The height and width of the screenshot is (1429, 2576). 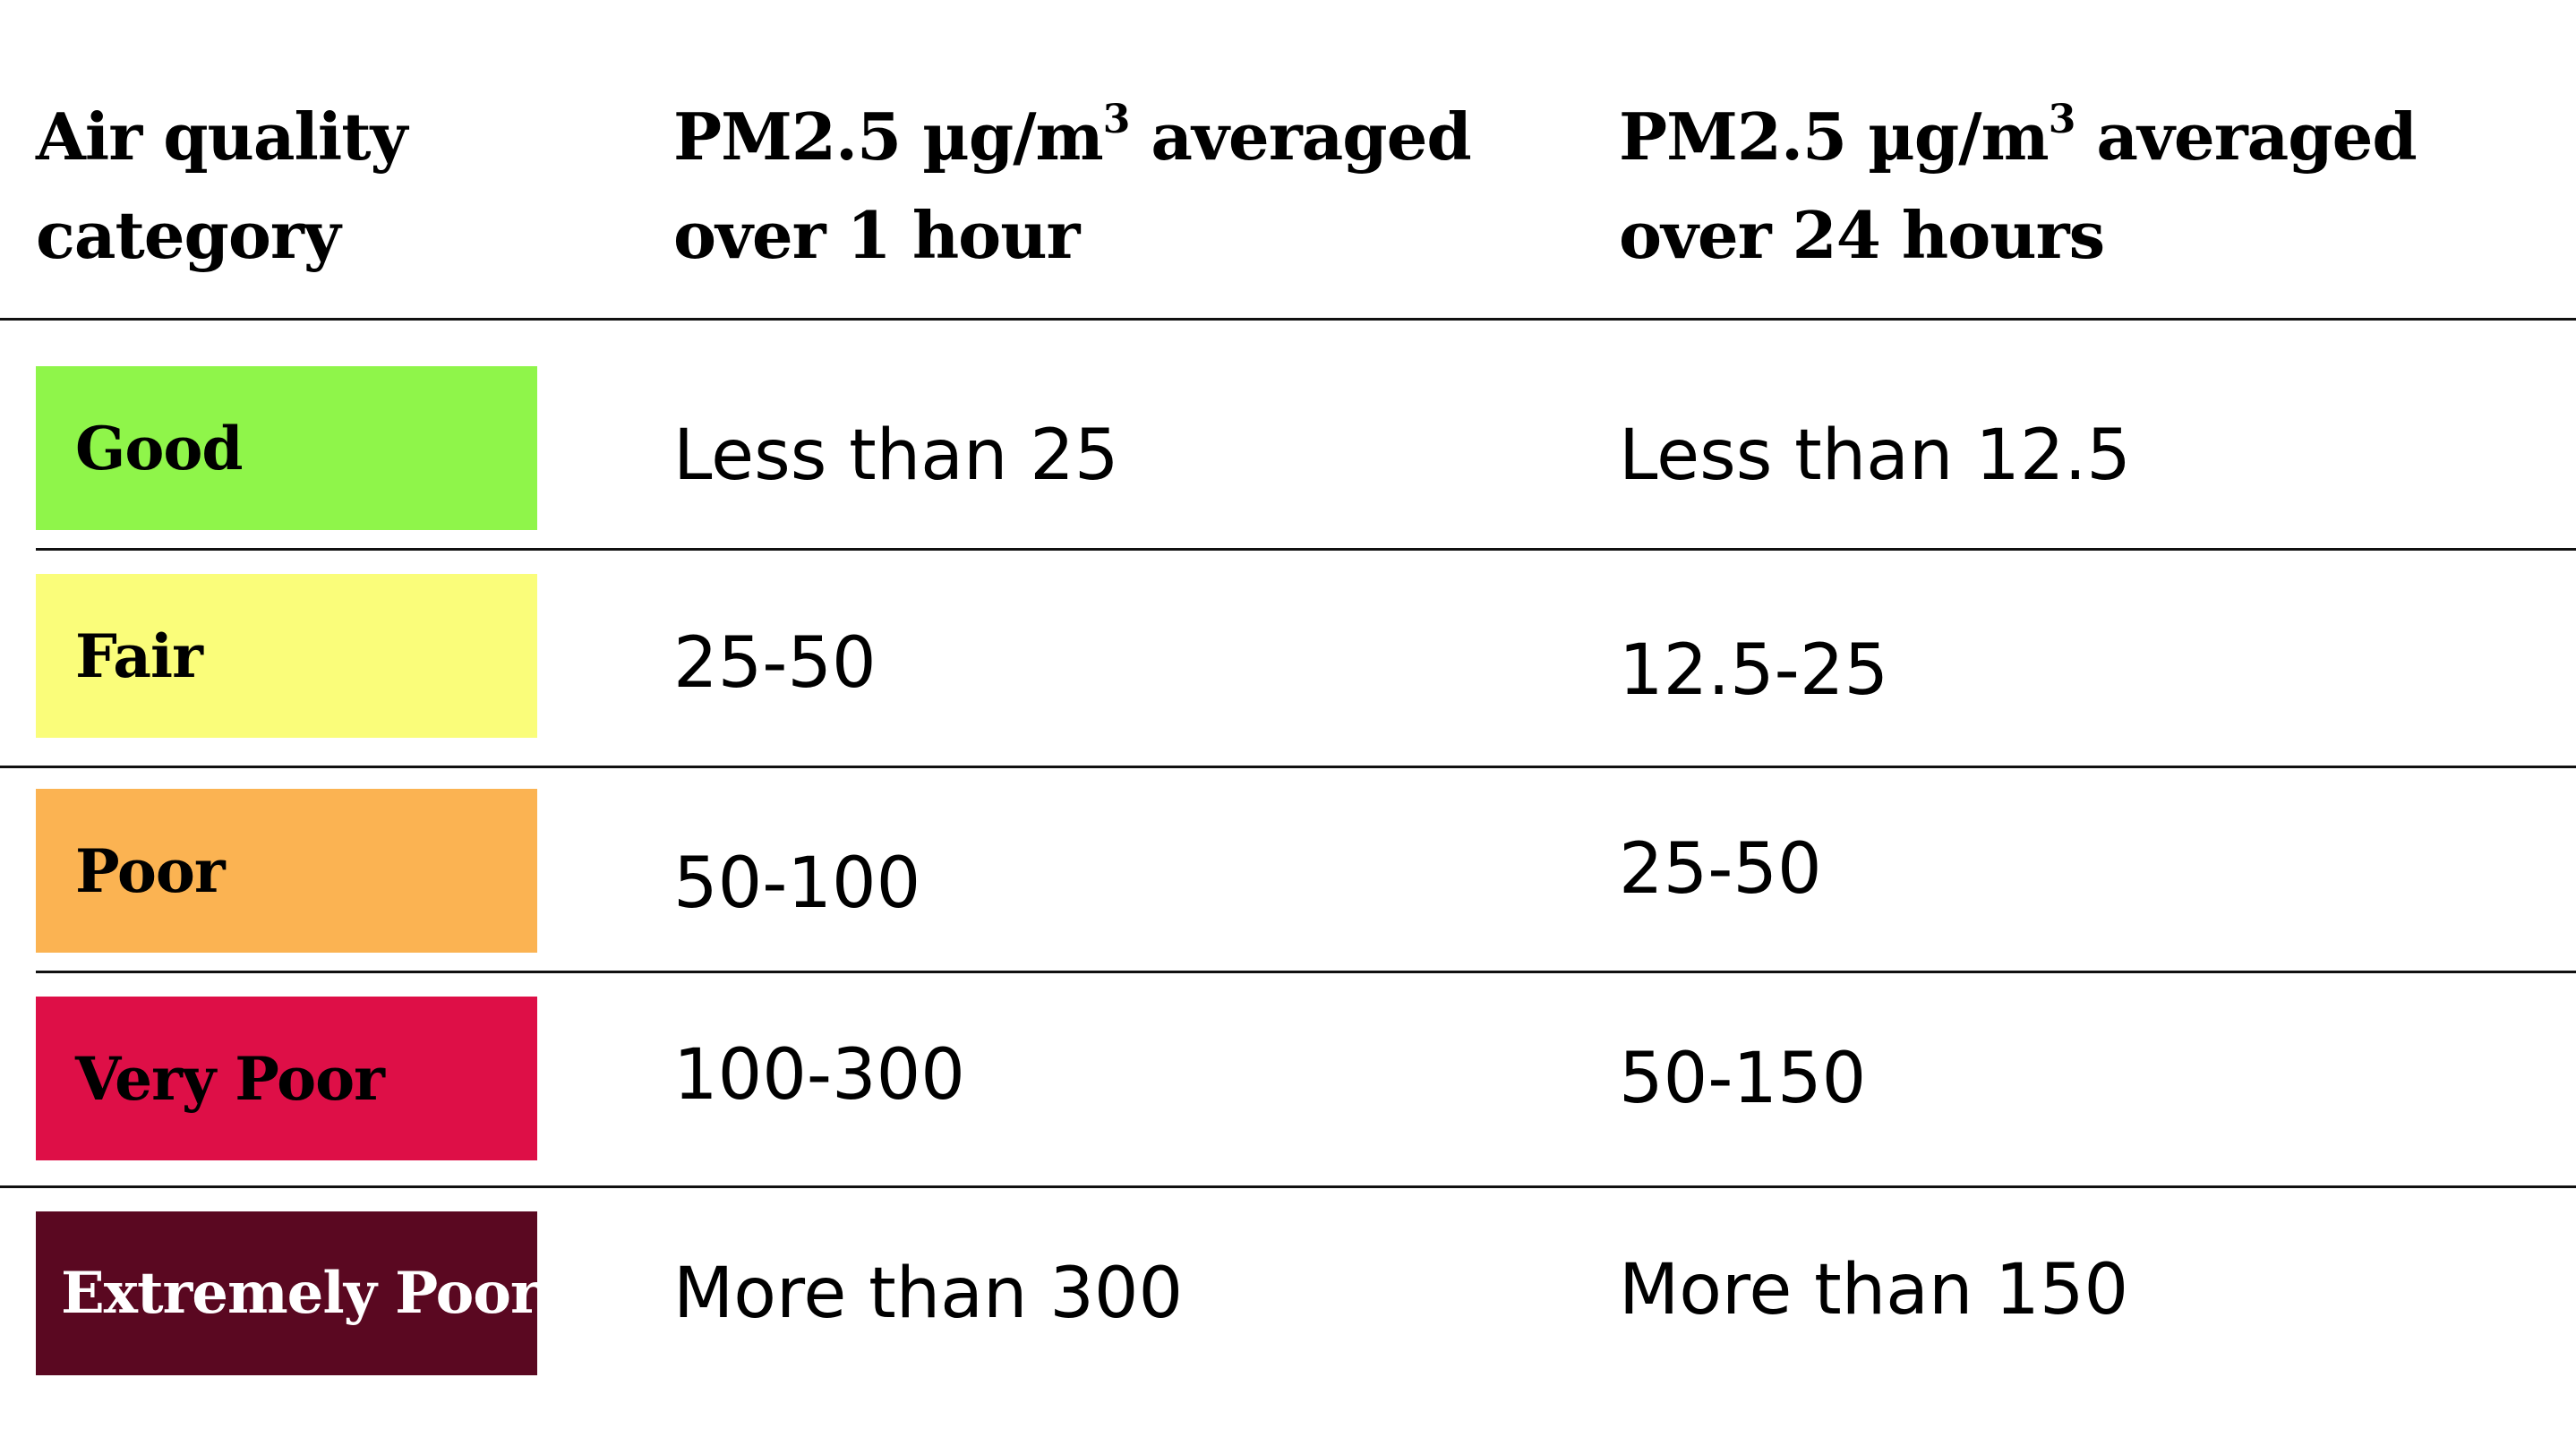 I want to click on value-1h-poor: 50-100, so click(x=797, y=883).